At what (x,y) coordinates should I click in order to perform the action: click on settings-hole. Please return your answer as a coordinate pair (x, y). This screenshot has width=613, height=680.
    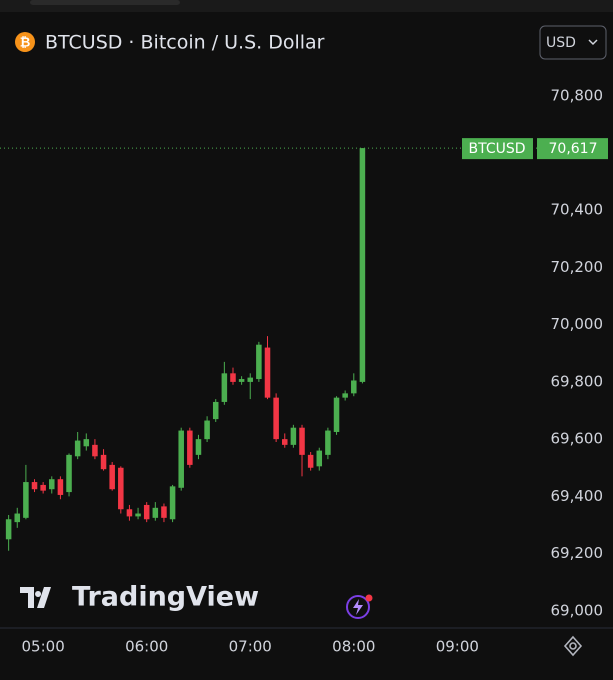
    Looking at the image, I should click on (573, 646).